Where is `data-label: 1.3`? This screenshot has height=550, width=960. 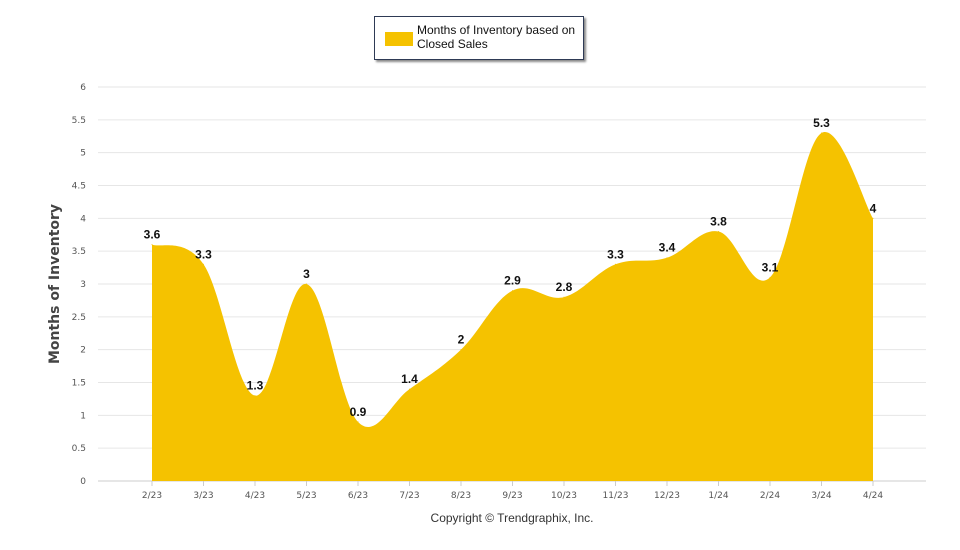 data-label: 1.3 is located at coordinates (255, 386).